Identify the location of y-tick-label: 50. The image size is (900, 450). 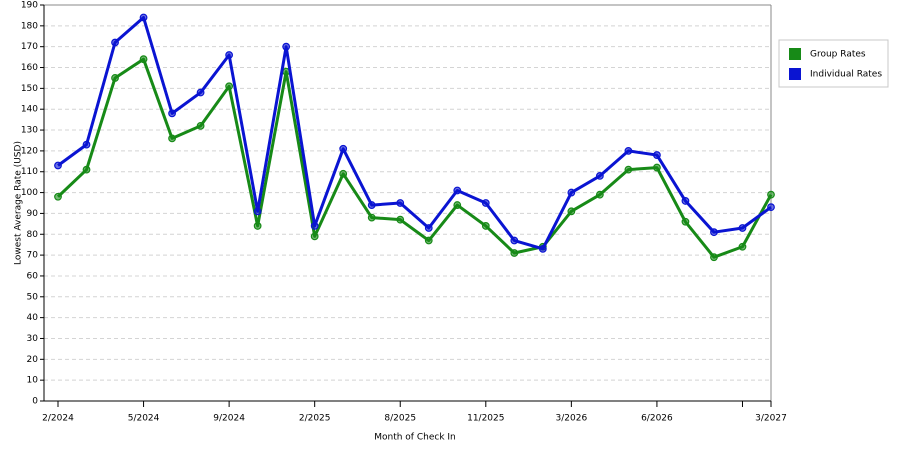
(33, 297).